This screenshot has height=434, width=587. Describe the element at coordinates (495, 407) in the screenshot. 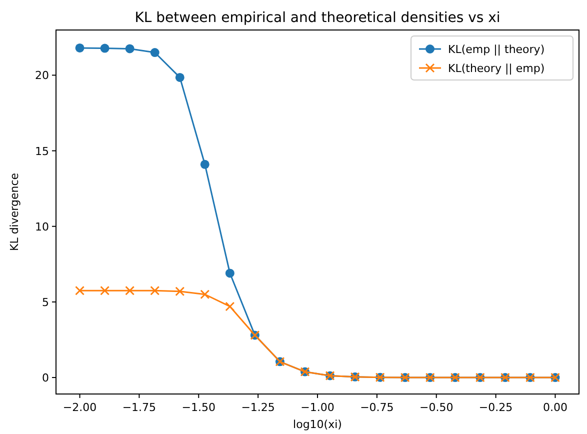

I see `x-tick-label: −0.25` at that location.